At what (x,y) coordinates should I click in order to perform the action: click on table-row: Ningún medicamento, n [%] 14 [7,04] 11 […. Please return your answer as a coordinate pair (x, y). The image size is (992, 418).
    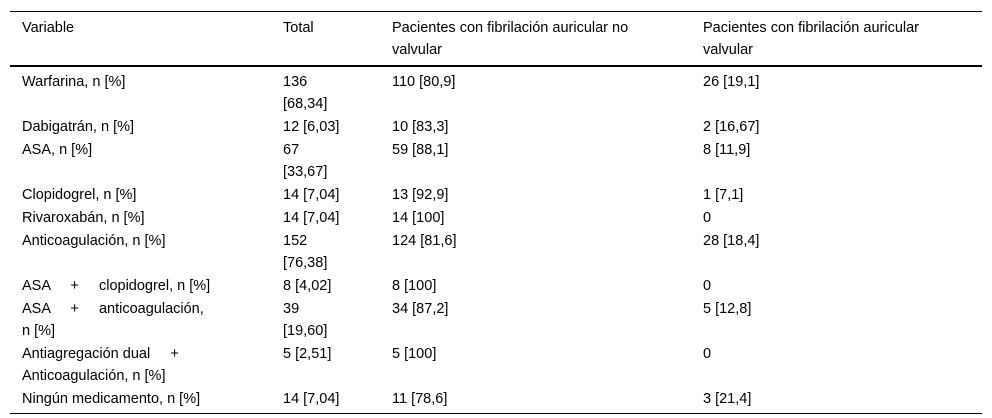
    Looking at the image, I should click on (496, 400).